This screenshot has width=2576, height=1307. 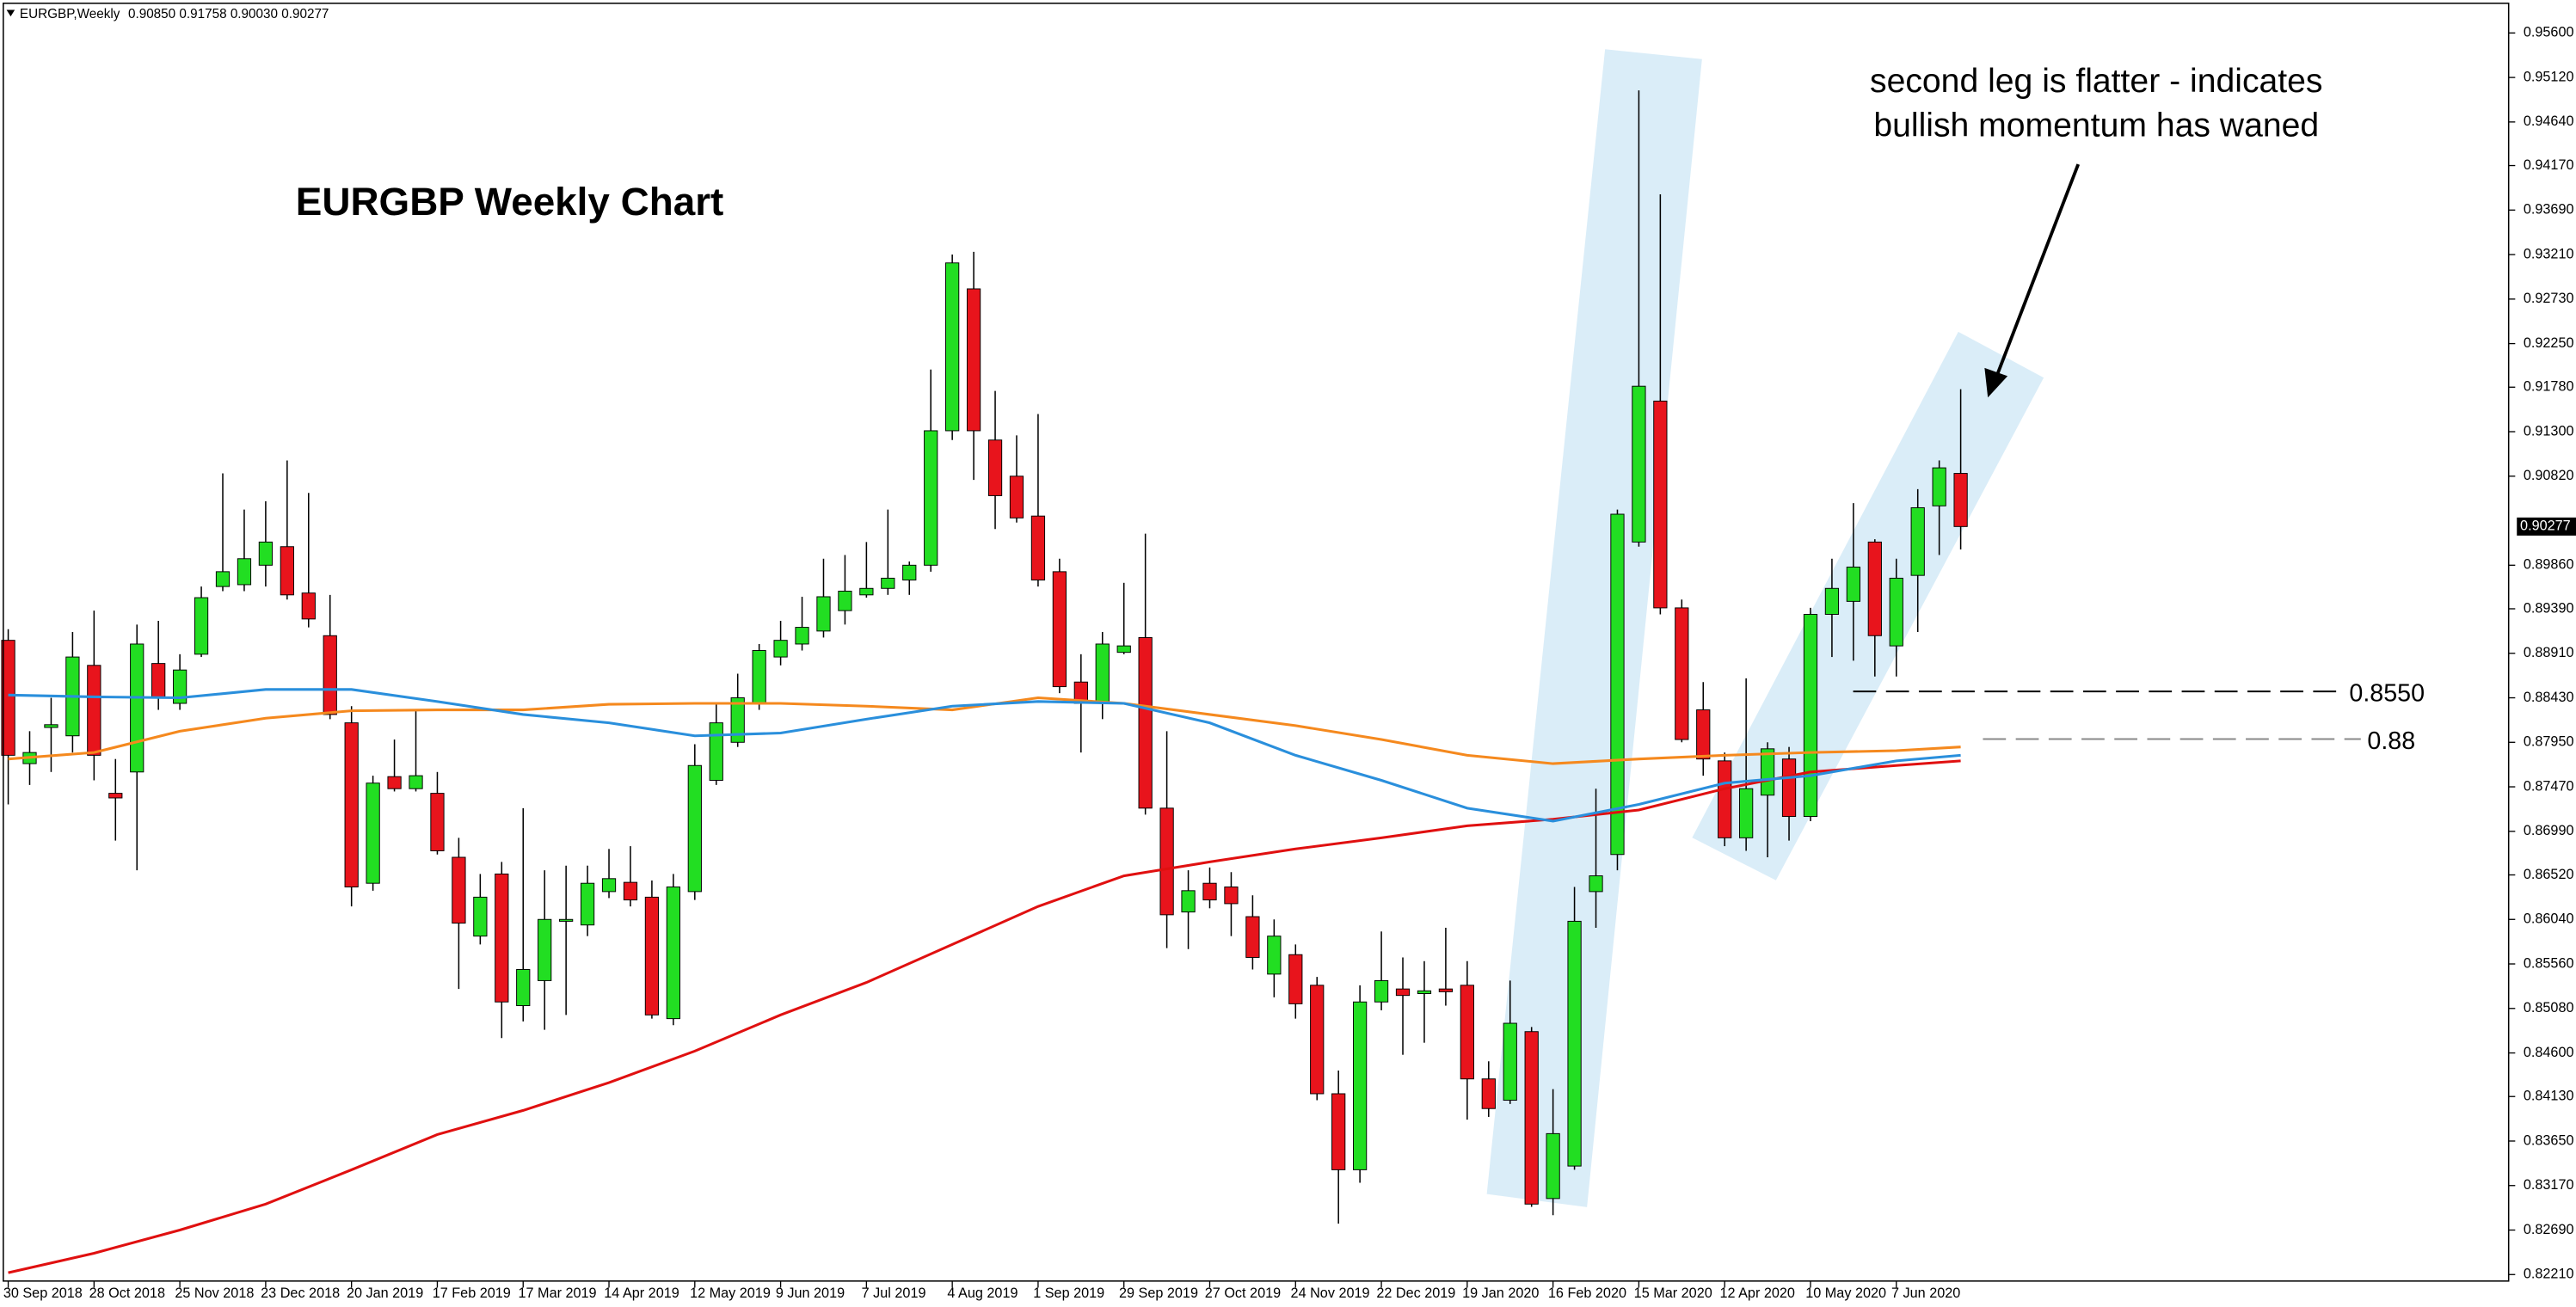 What do you see at coordinates (2387, 694) in the screenshot?
I see `level-label: 0.8550` at bounding box center [2387, 694].